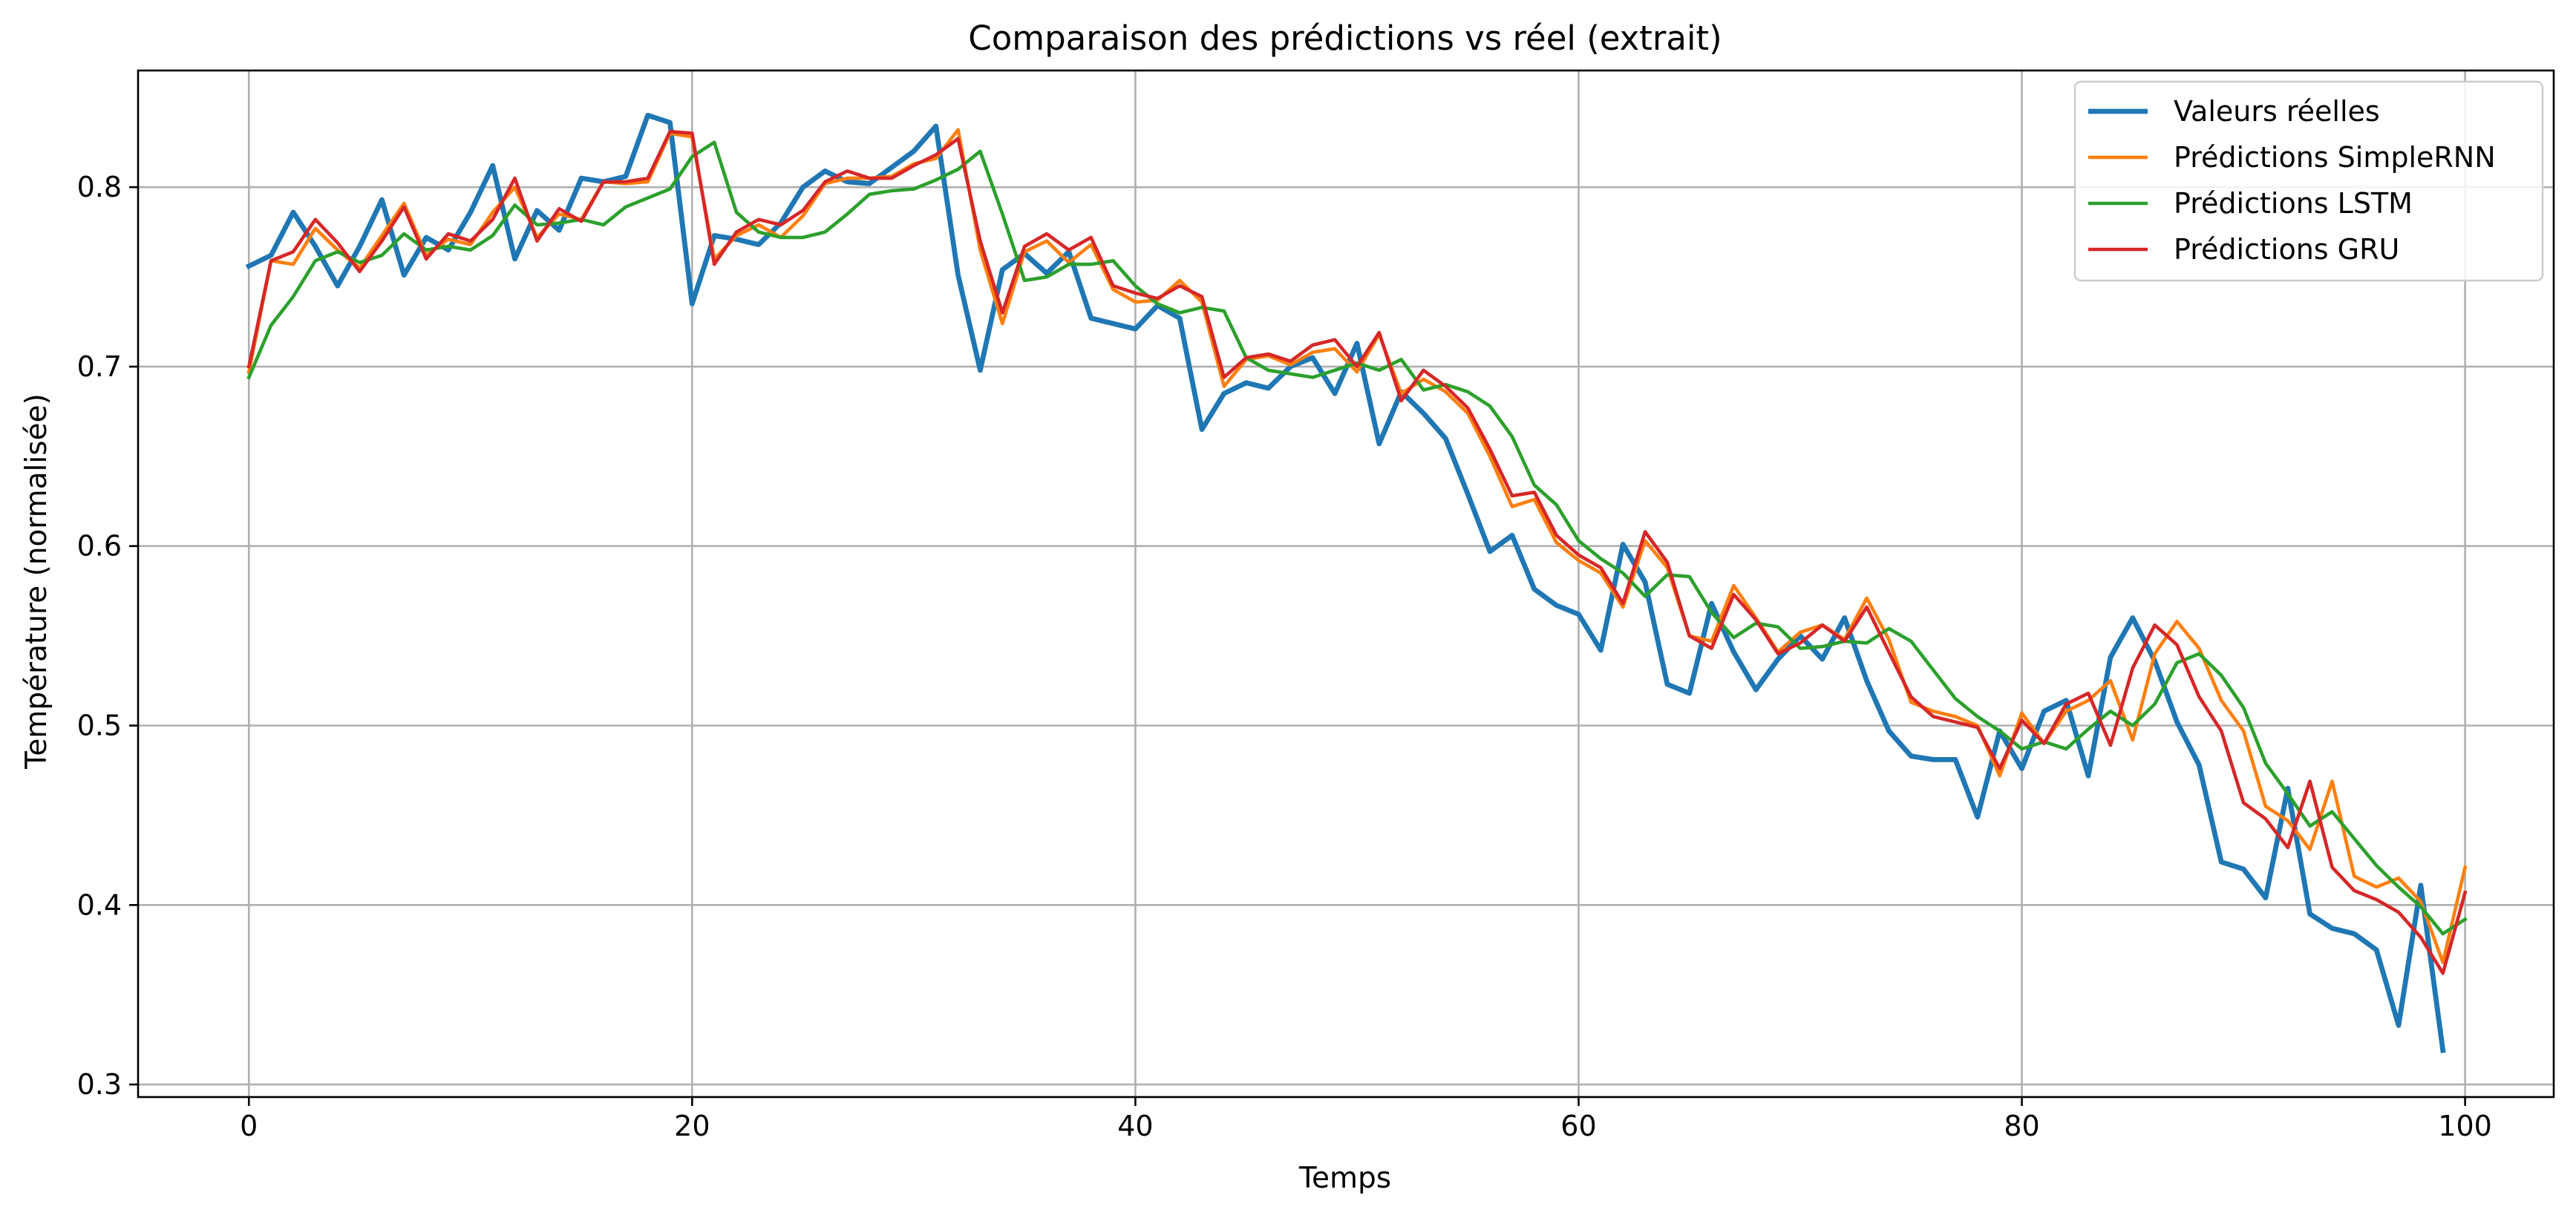 The image size is (2576, 1221). I want to click on y-tick-label: 0.5, so click(100, 726).